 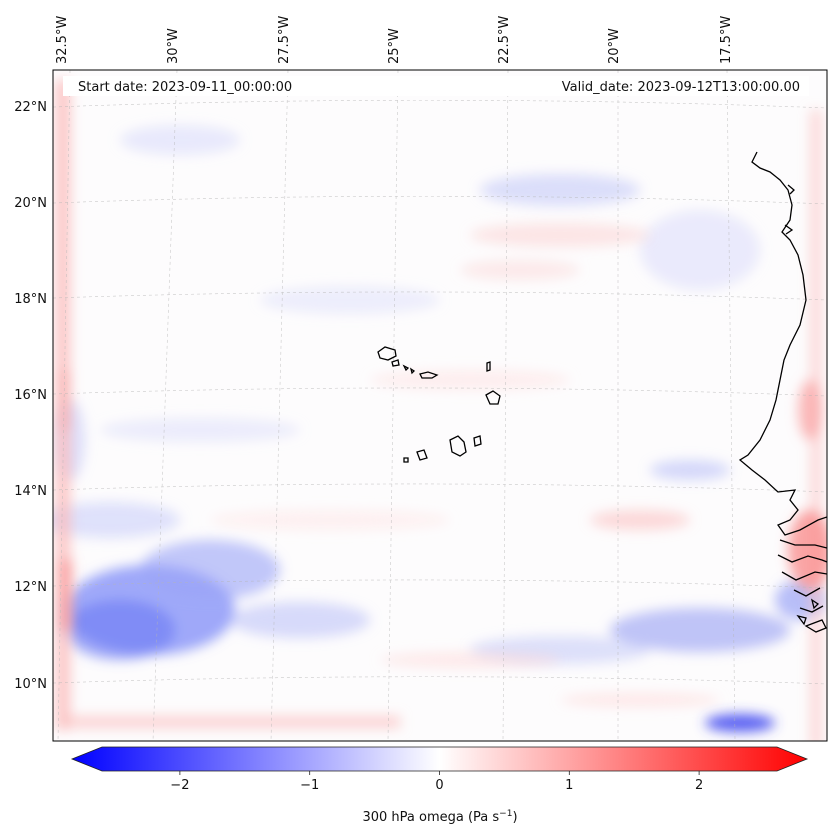 I want to click on latitude-labels: 22°N 20°N 18°N 16°N 14°N 12°N 10°N, so click(x=30, y=396).